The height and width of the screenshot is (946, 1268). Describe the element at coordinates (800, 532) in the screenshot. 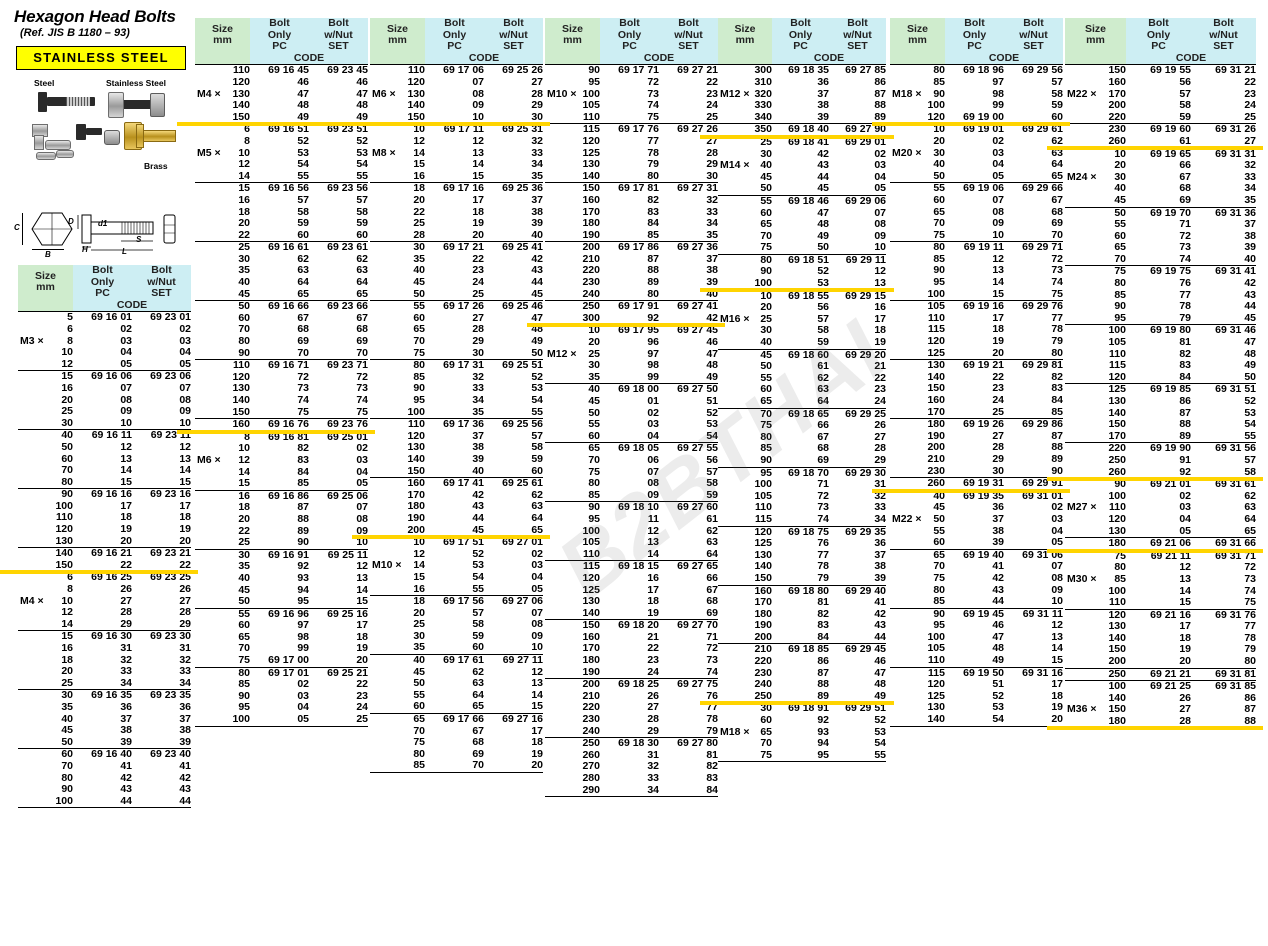

I see `code-pc: 69 18 75` at that location.